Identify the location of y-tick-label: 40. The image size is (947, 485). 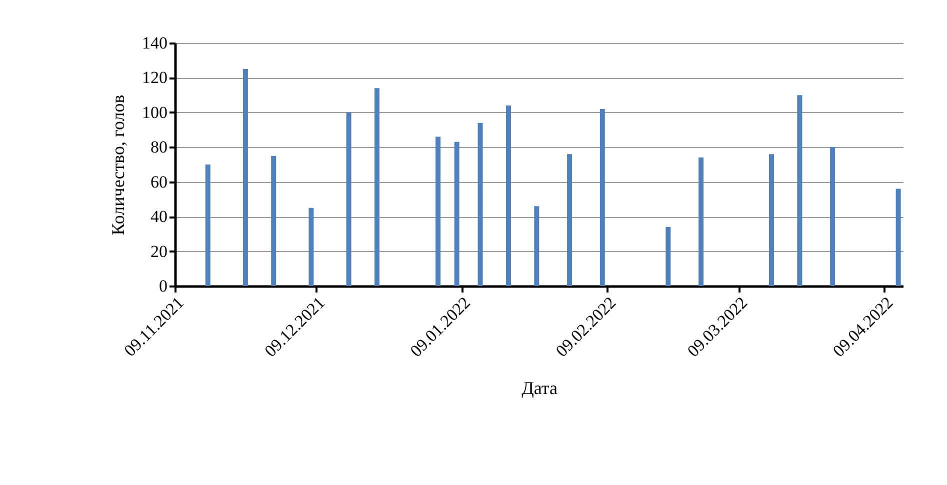
(159, 216).